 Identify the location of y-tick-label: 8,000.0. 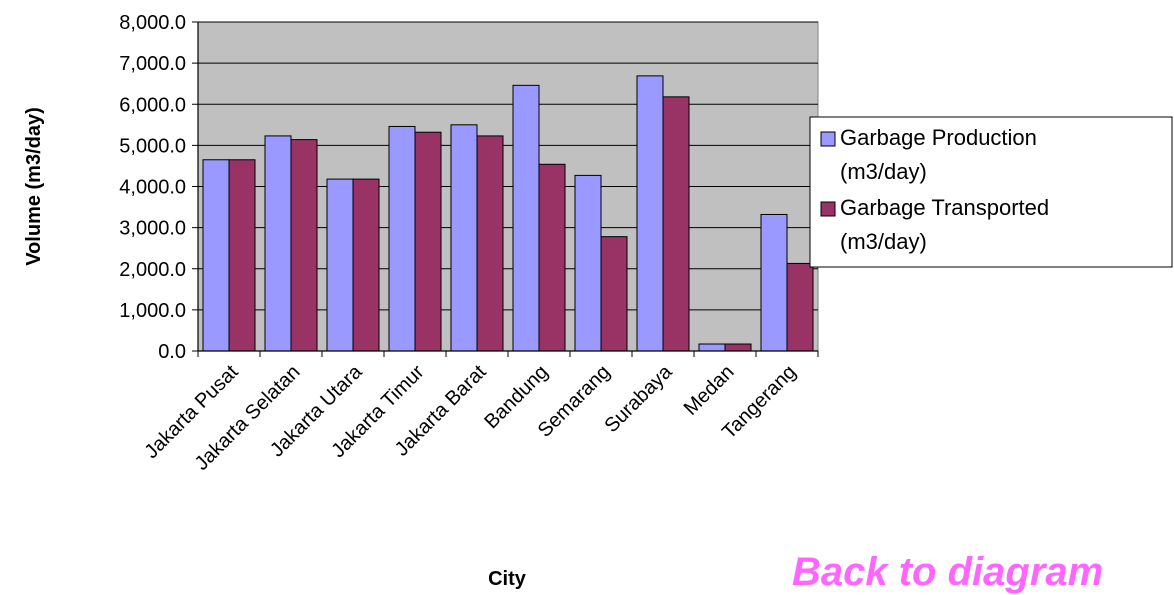
(152, 23).